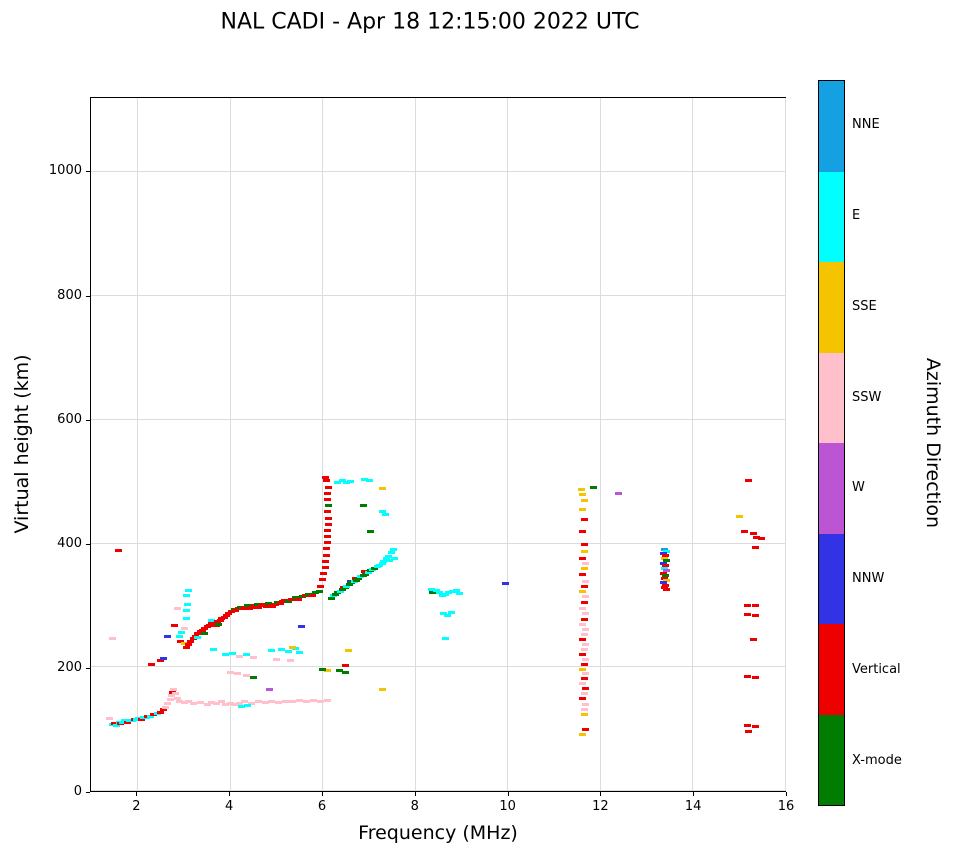 Image resolution: width=958 pixels, height=857 pixels. Describe the element at coordinates (507, 806) in the screenshot. I see `x-tick-label: 10` at that location.